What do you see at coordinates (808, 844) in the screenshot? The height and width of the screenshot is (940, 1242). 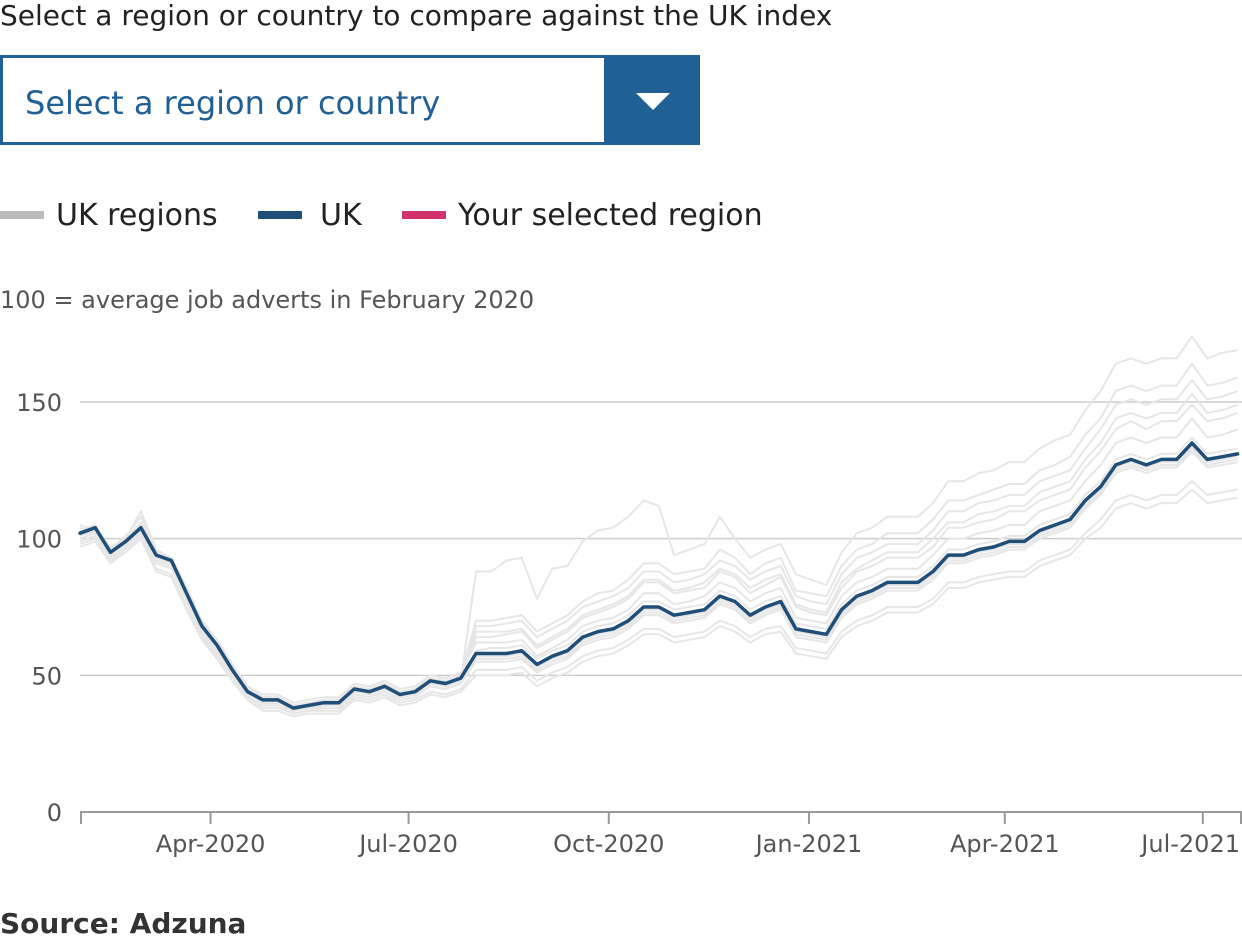 I see `x-tick-label-Jan-2021: Jan-2021` at bounding box center [808, 844].